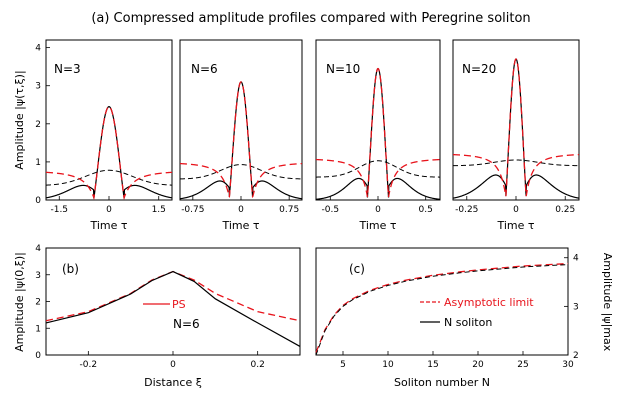  Describe the element at coordinates (192, 210) in the screenshot. I see `x-tick-label: -0.75` at that location.